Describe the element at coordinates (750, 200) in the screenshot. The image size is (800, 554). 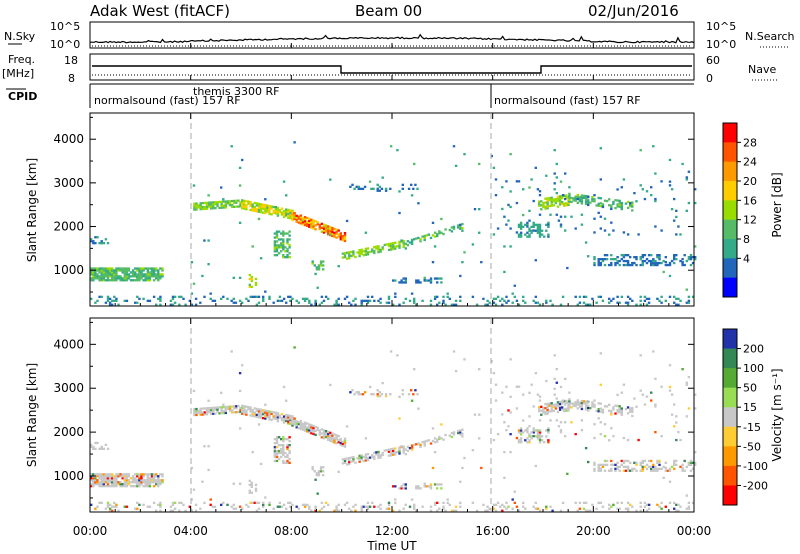
I see `colorbar-tick-label: 16` at that location.